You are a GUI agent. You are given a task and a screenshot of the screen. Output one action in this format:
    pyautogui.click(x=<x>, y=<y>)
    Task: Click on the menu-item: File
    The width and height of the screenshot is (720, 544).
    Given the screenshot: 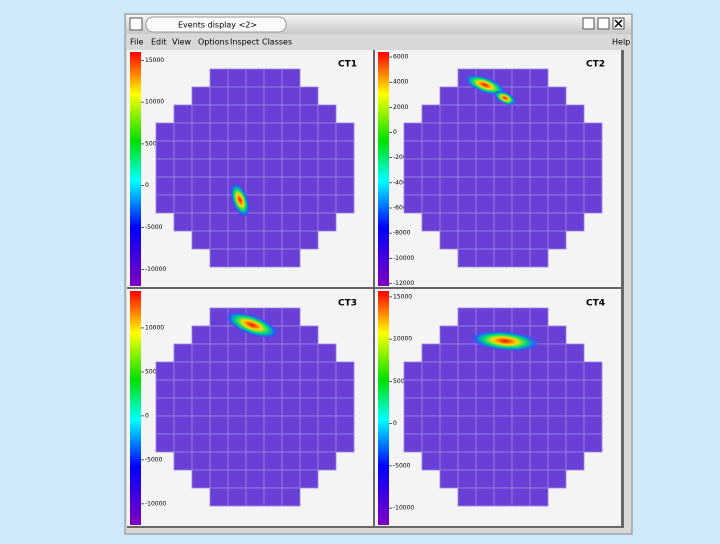 What is the action you would take?
    pyautogui.click(x=136, y=42)
    